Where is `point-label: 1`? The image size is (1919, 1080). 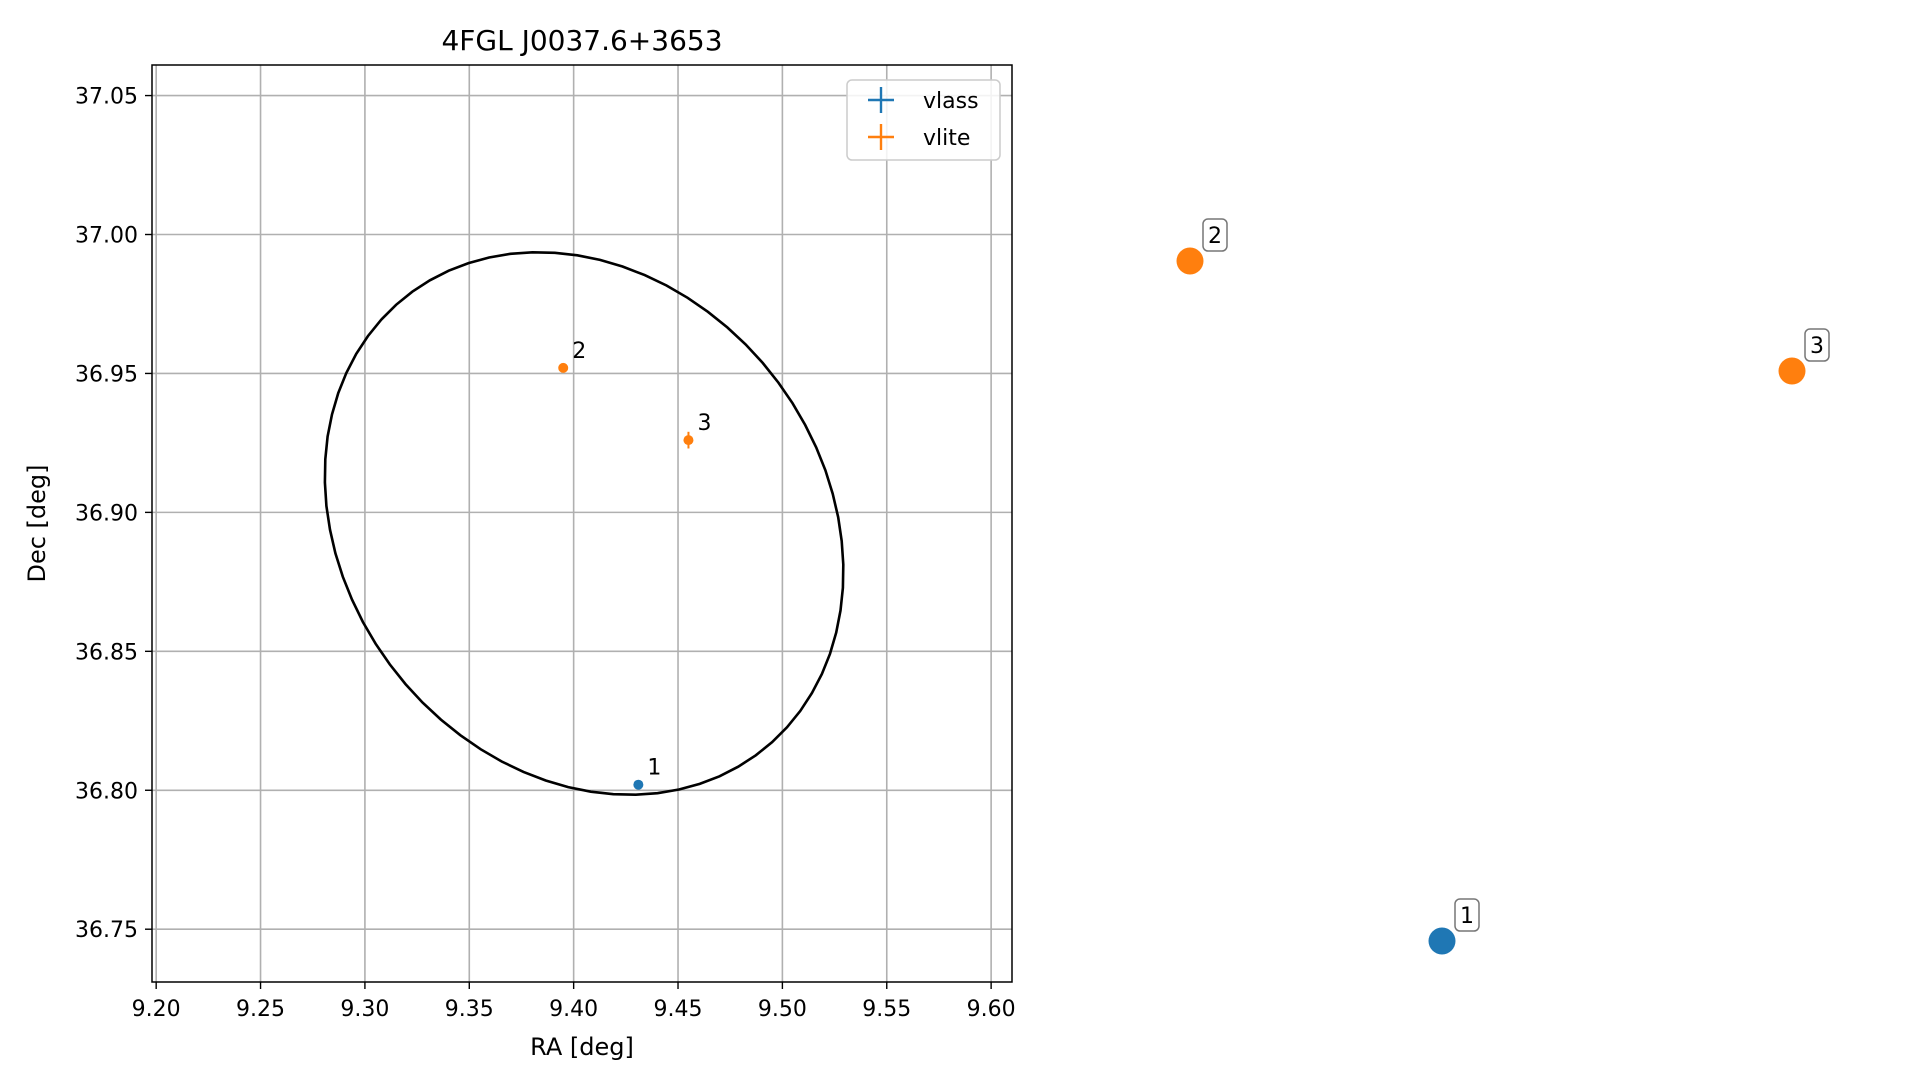 point-label: 1 is located at coordinates (654, 768).